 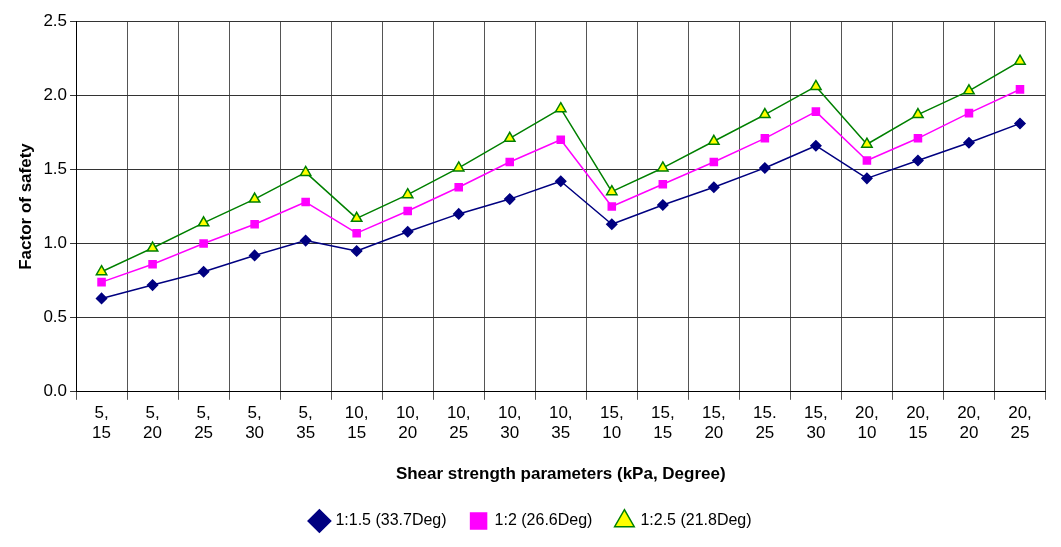 I want to click on x-tick-label: 10, 30, so click(x=509, y=422).